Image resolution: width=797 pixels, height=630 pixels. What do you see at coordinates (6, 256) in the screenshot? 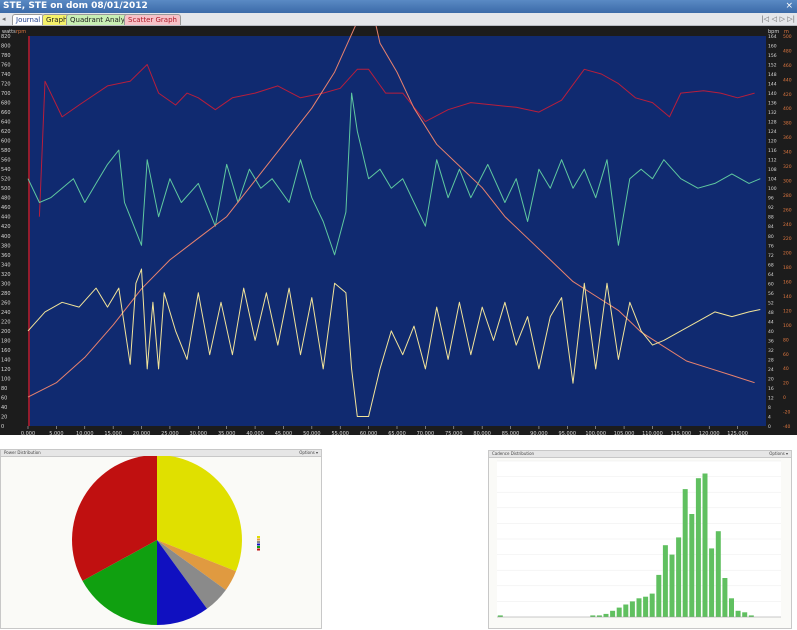
I see `y-left-tick-label: 360` at bounding box center [6, 256].